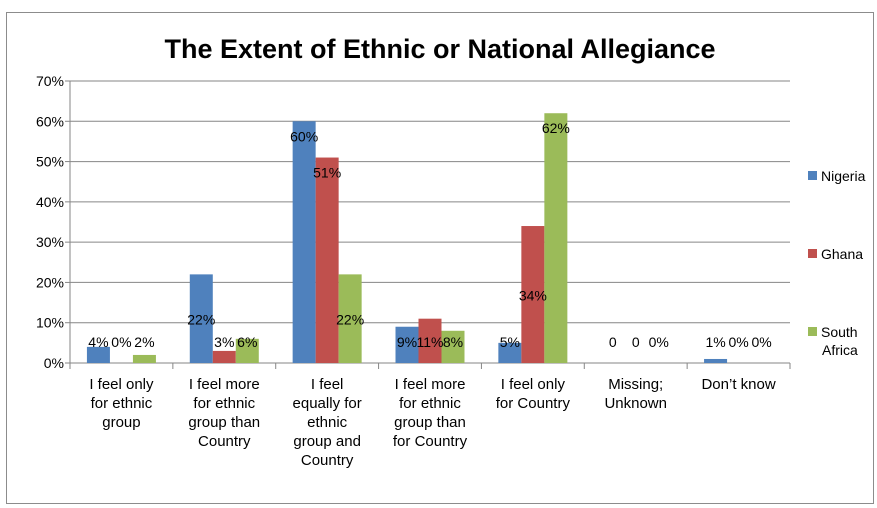  I want to click on data-label: 62%, so click(556, 128).